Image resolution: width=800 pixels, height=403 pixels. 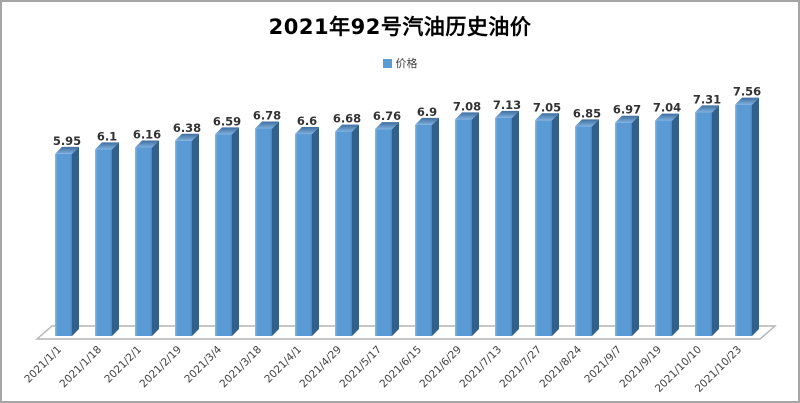 I want to click on bar-value-label: 6.59, so click(x=227, y=121).